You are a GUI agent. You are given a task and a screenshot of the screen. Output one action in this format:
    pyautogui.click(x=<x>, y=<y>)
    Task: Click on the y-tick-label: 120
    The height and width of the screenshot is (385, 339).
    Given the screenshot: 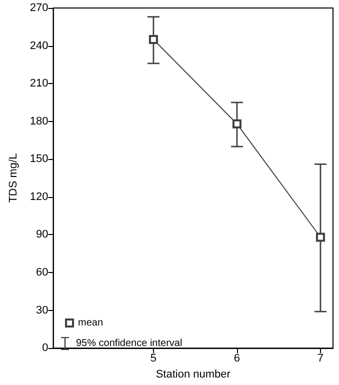 What is the action you would take?
    pyautogui.click(x=39, y=196)
    